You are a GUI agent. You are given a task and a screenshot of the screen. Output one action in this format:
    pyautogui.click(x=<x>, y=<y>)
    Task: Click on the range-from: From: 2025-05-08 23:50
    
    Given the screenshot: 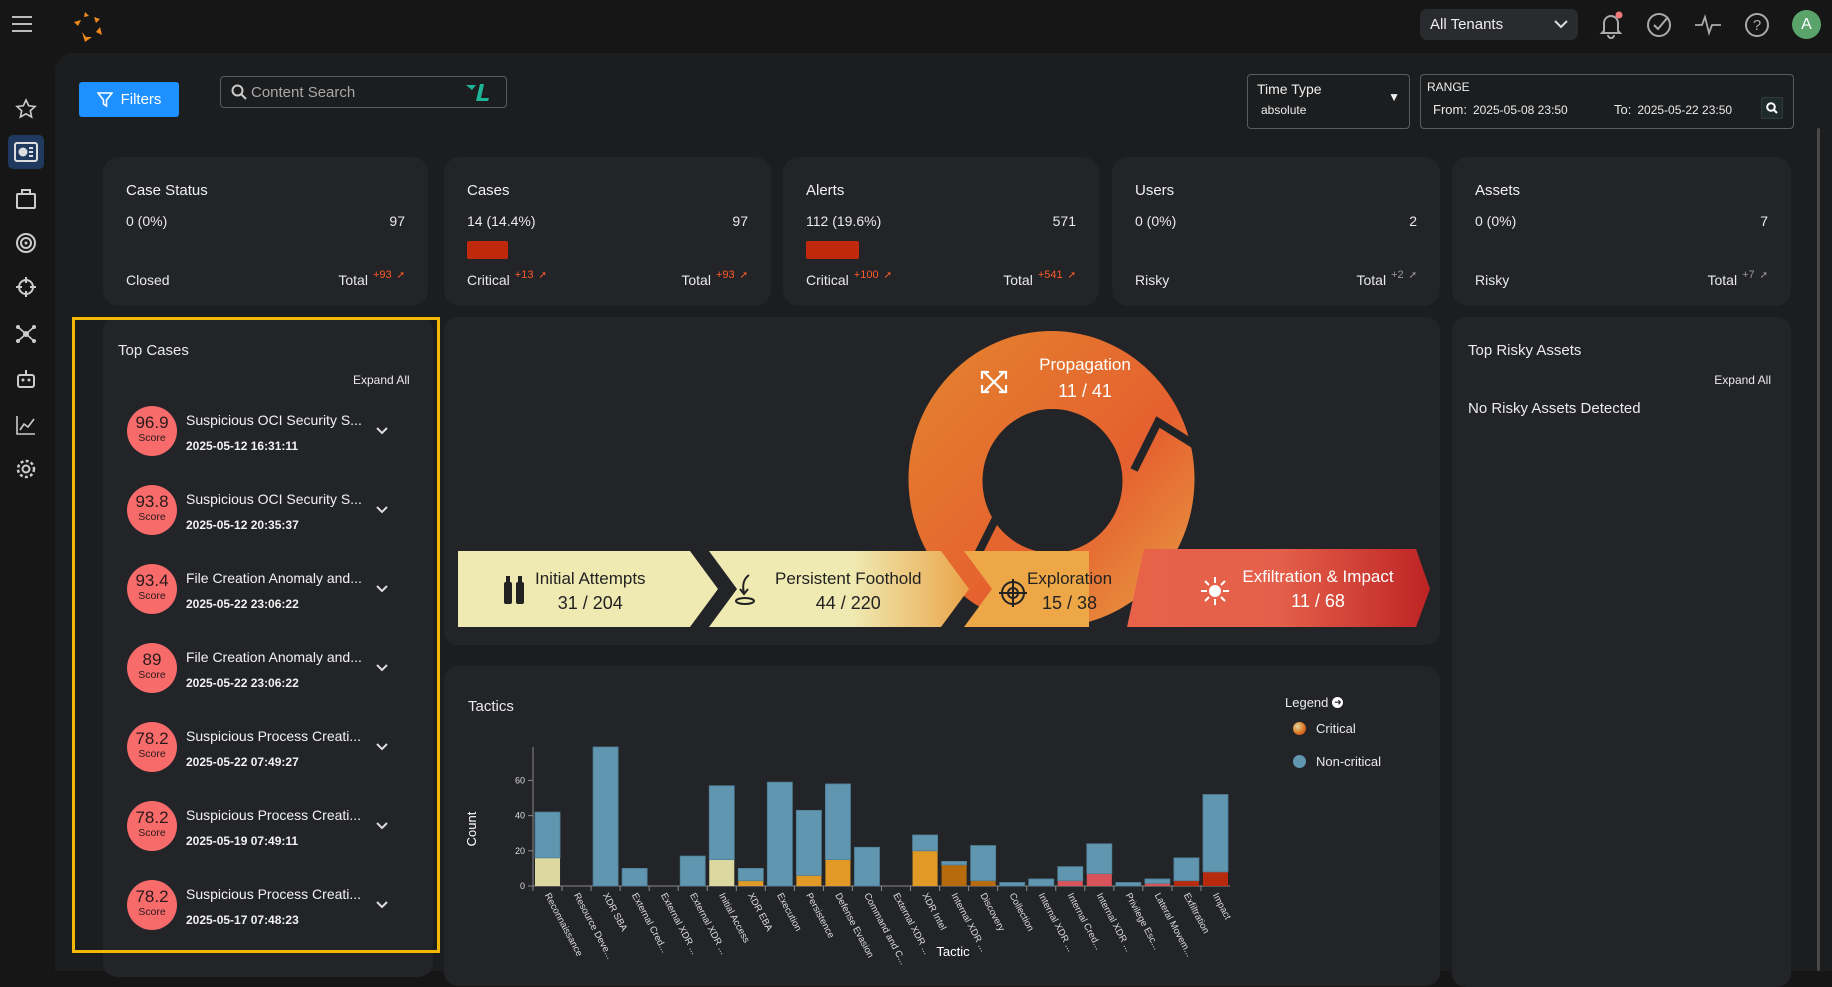 What is the action you would take?
    pyautogui.click(x=1500, y=109)
    